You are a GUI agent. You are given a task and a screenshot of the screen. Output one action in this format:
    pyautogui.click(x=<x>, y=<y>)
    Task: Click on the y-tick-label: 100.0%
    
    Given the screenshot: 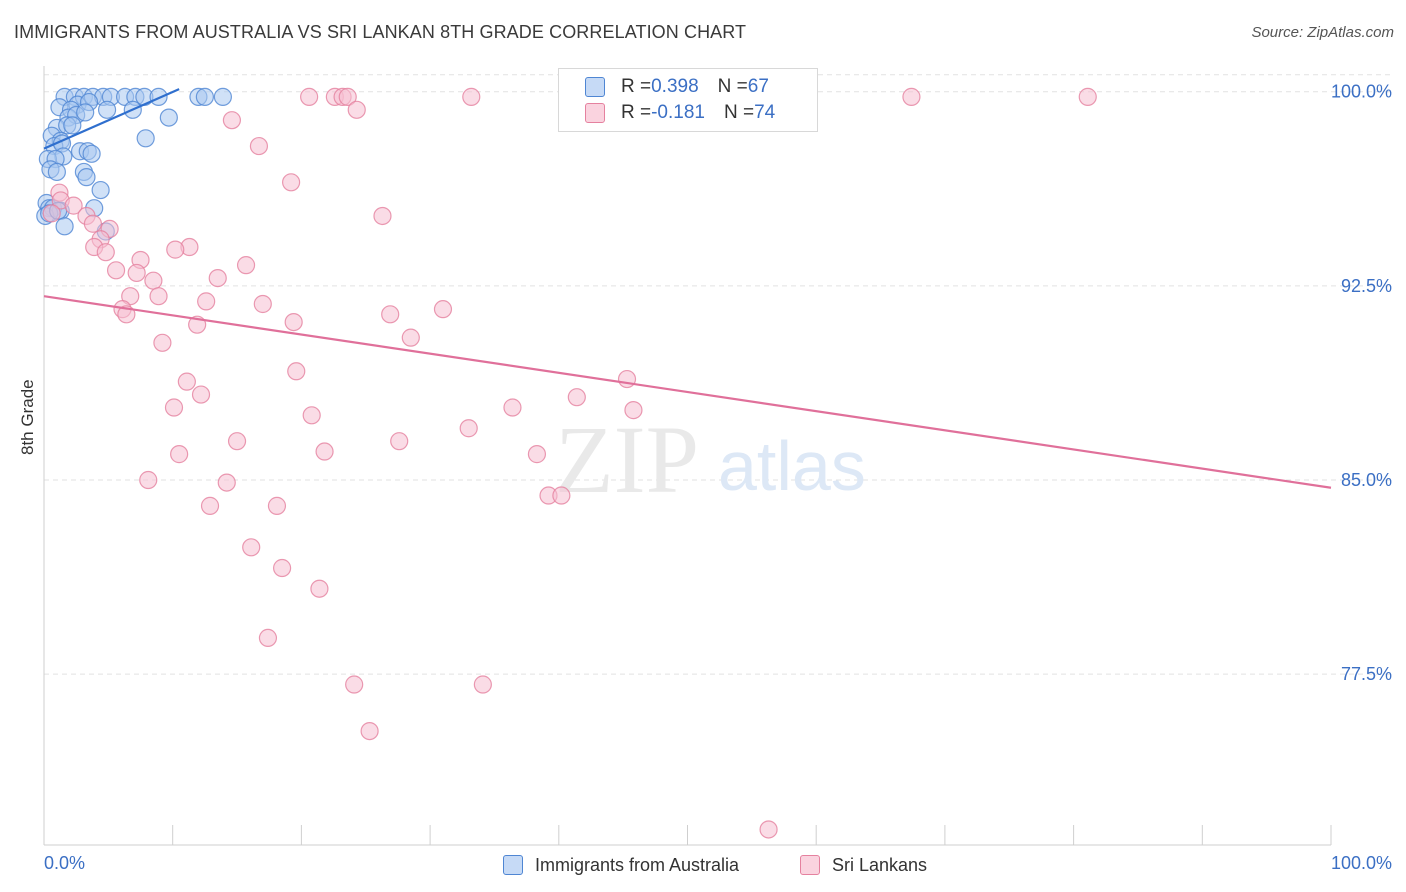 What is the action you would take?
    pyautogui.click(x=1361, y=92)
    